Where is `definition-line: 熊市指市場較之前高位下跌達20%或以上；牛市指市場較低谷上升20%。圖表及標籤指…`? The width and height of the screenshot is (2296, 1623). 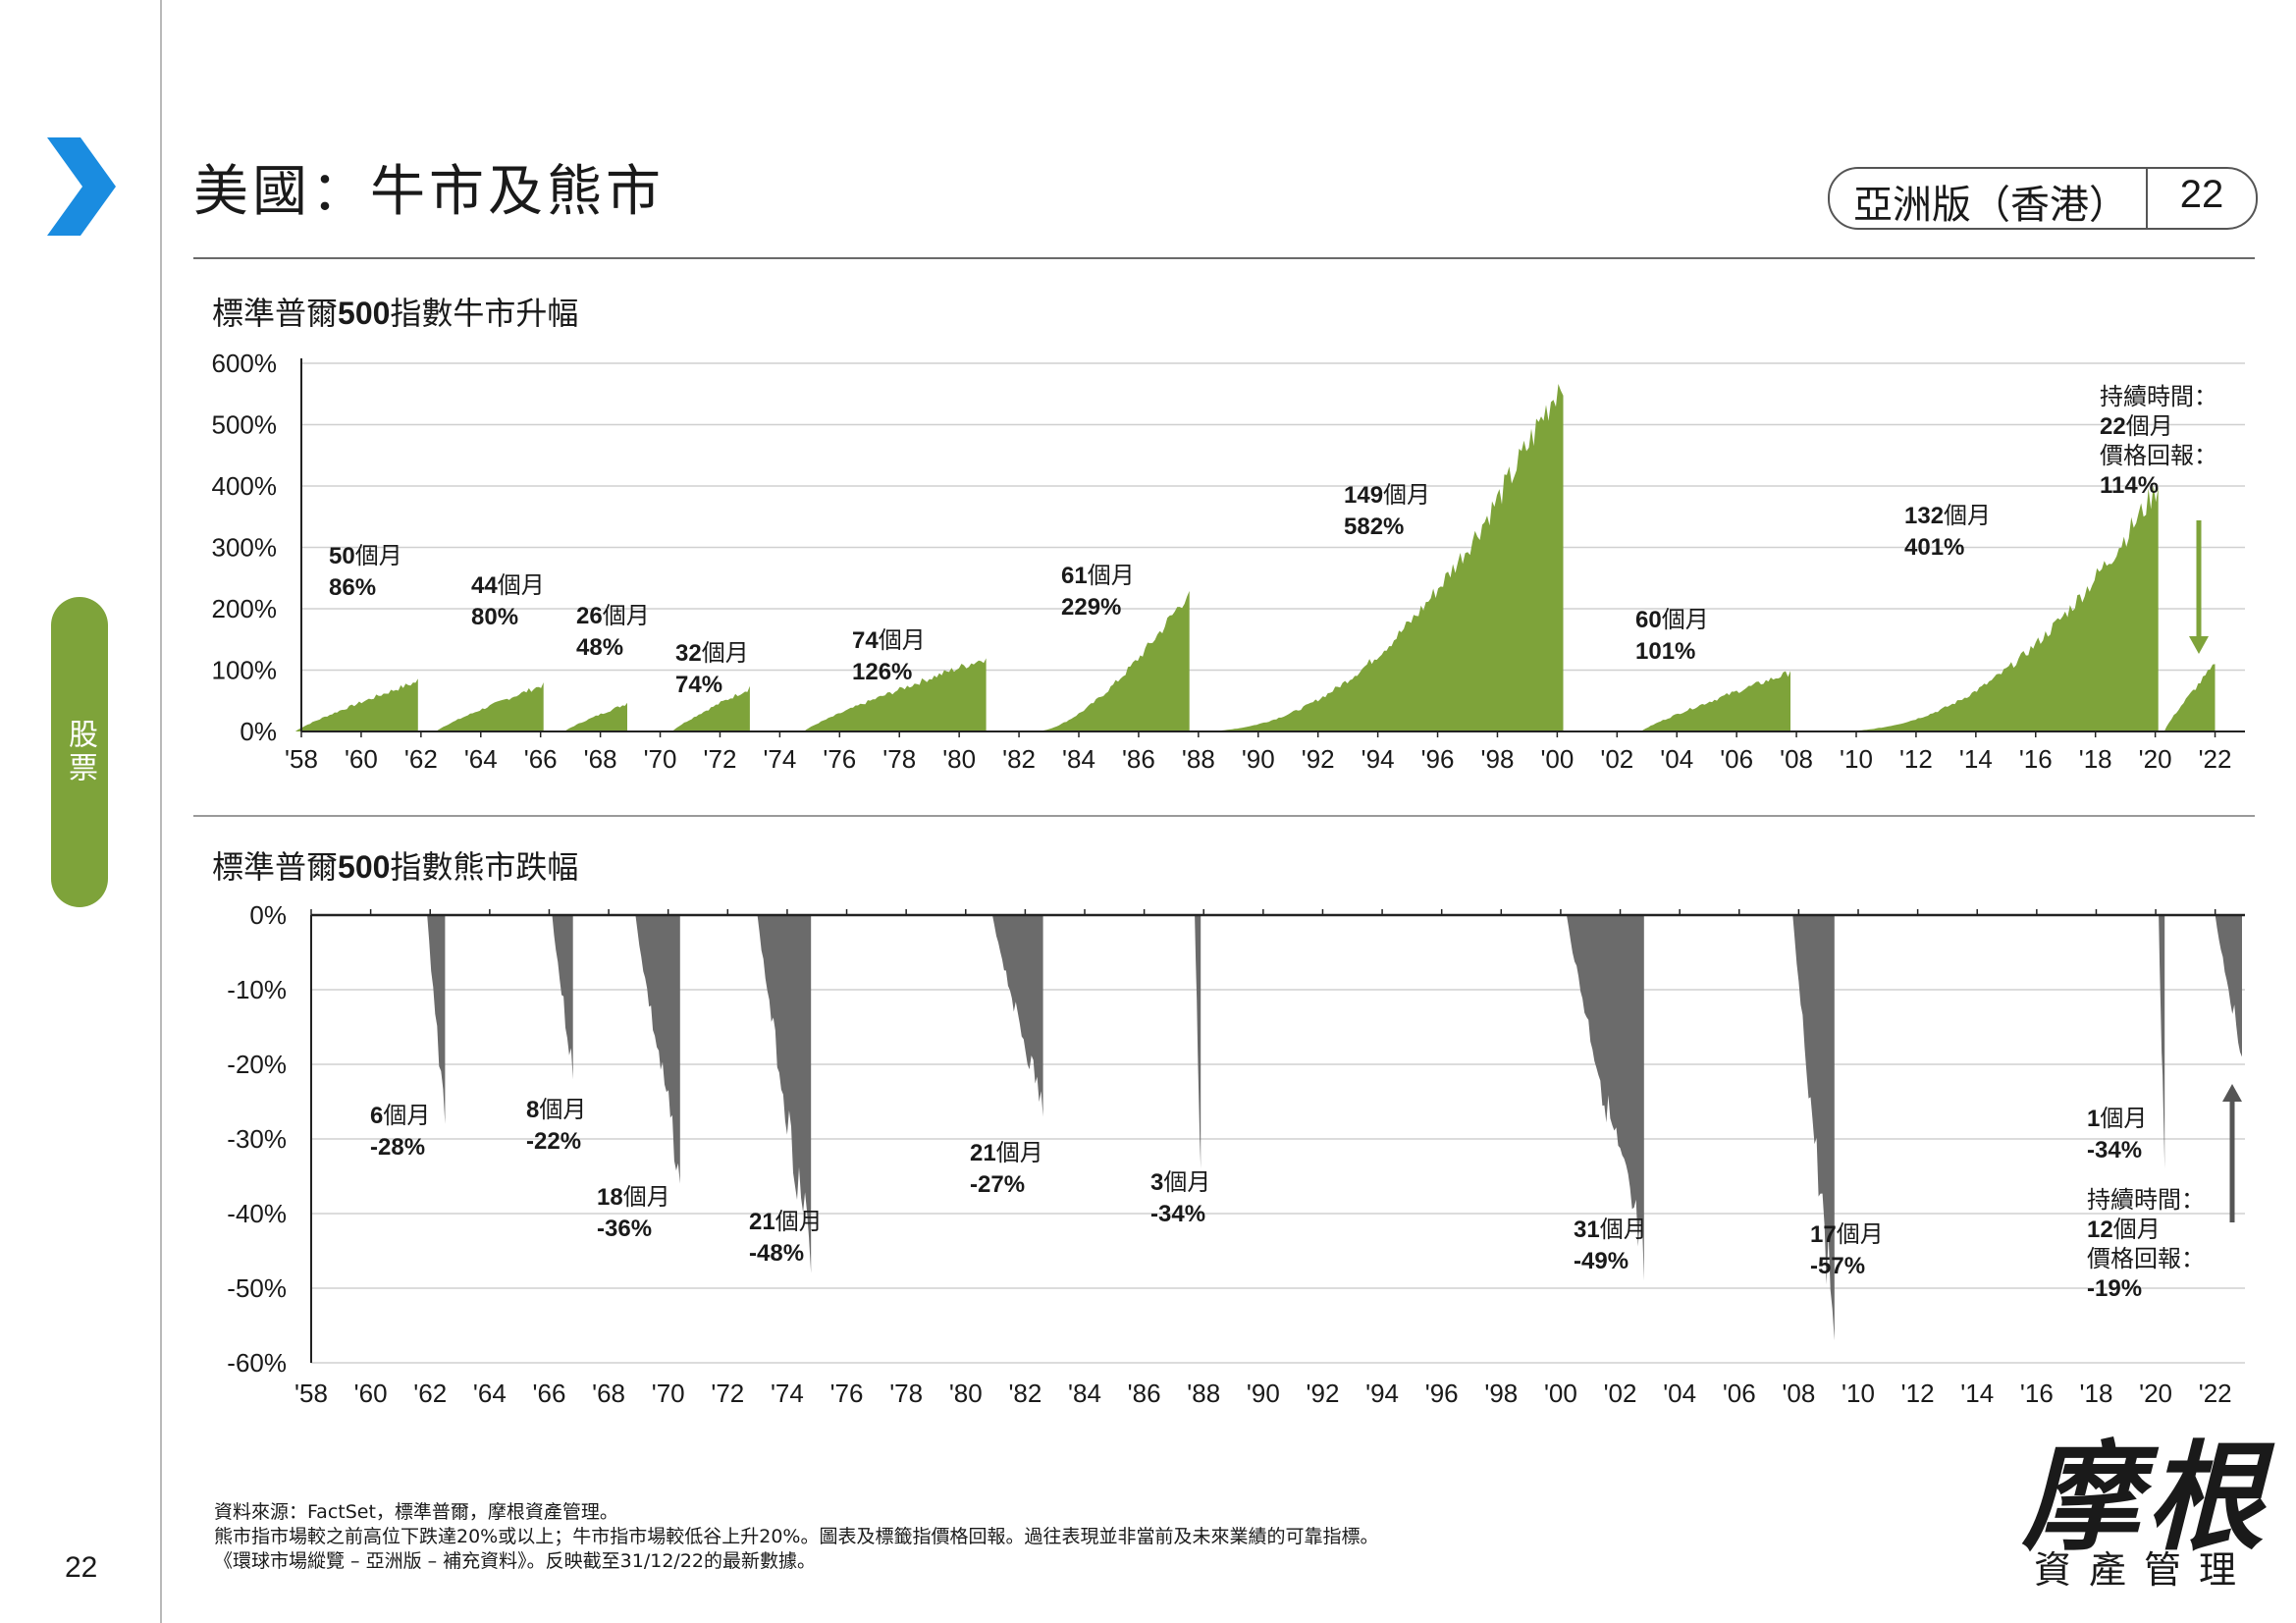
definition-line: 熊市指市場較之前高位下跌達20%或以上；牛市指市場較低谷上升20%。圖表及標籤指… is located at coordinates (796, 1536).